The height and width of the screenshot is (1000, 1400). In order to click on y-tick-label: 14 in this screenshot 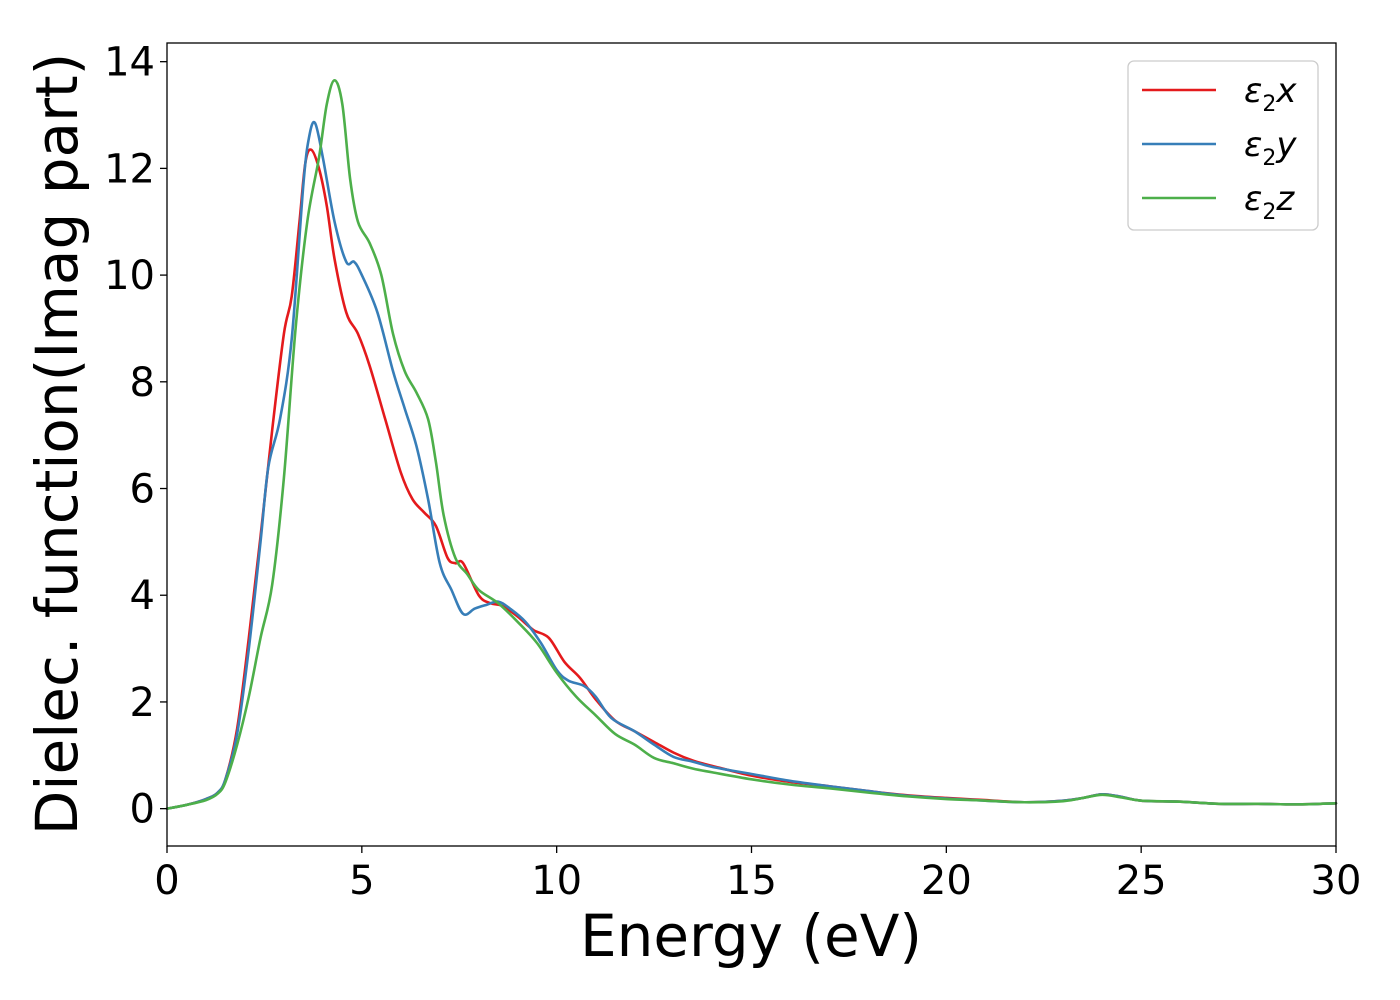, I will do `click(129, 63)`.